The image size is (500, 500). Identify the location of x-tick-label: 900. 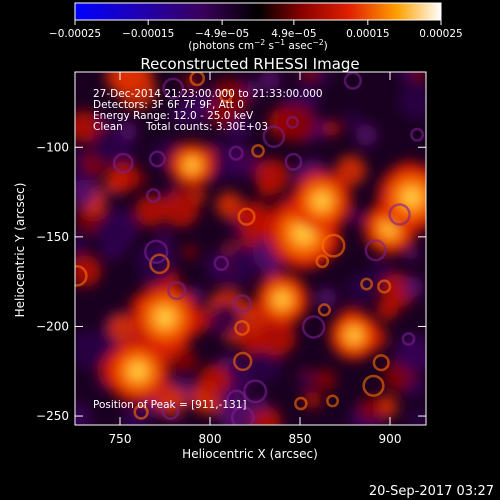
(390, 439).